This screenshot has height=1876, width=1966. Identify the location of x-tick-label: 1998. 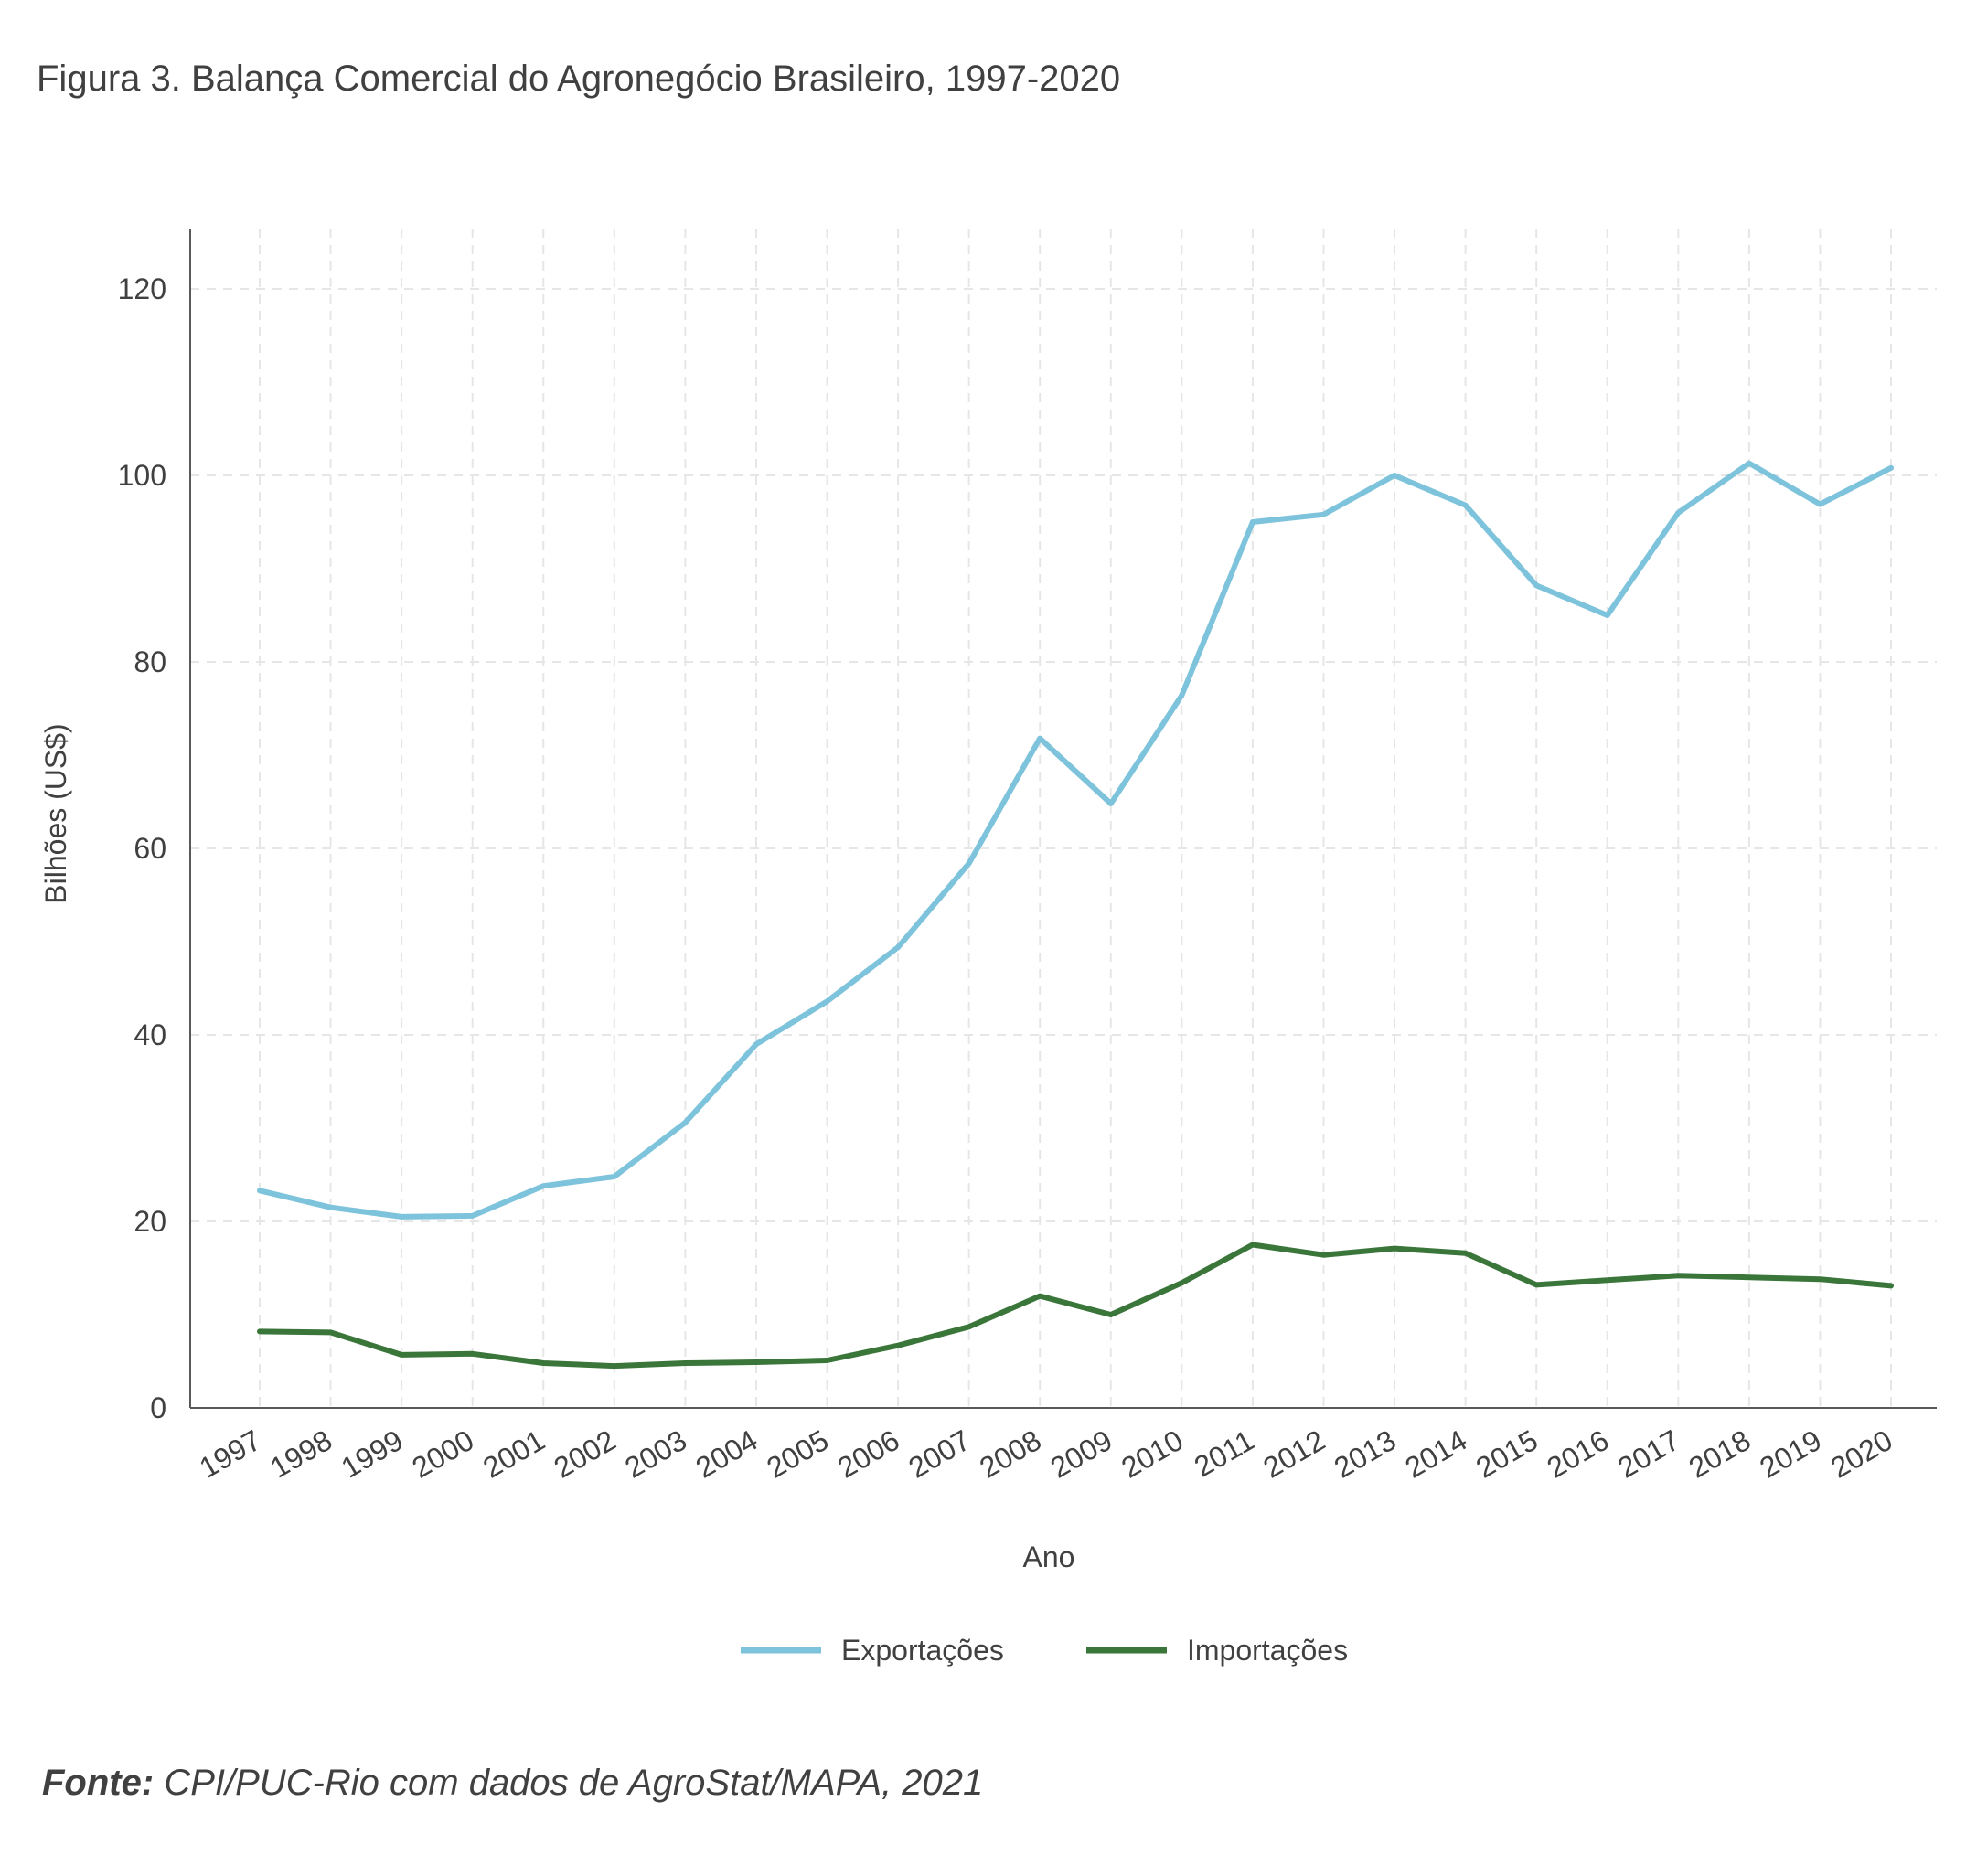
(300, 1454).